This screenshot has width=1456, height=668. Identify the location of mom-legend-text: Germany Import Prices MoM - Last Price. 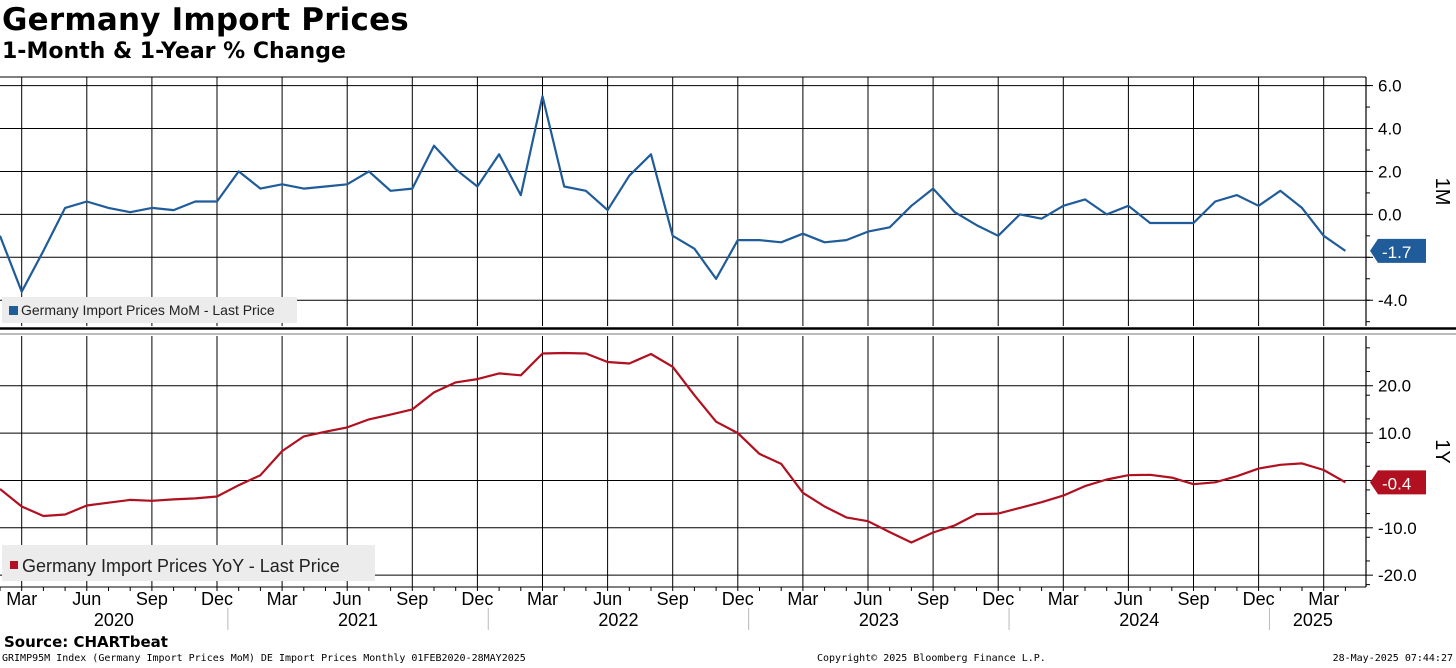
(148, 310).